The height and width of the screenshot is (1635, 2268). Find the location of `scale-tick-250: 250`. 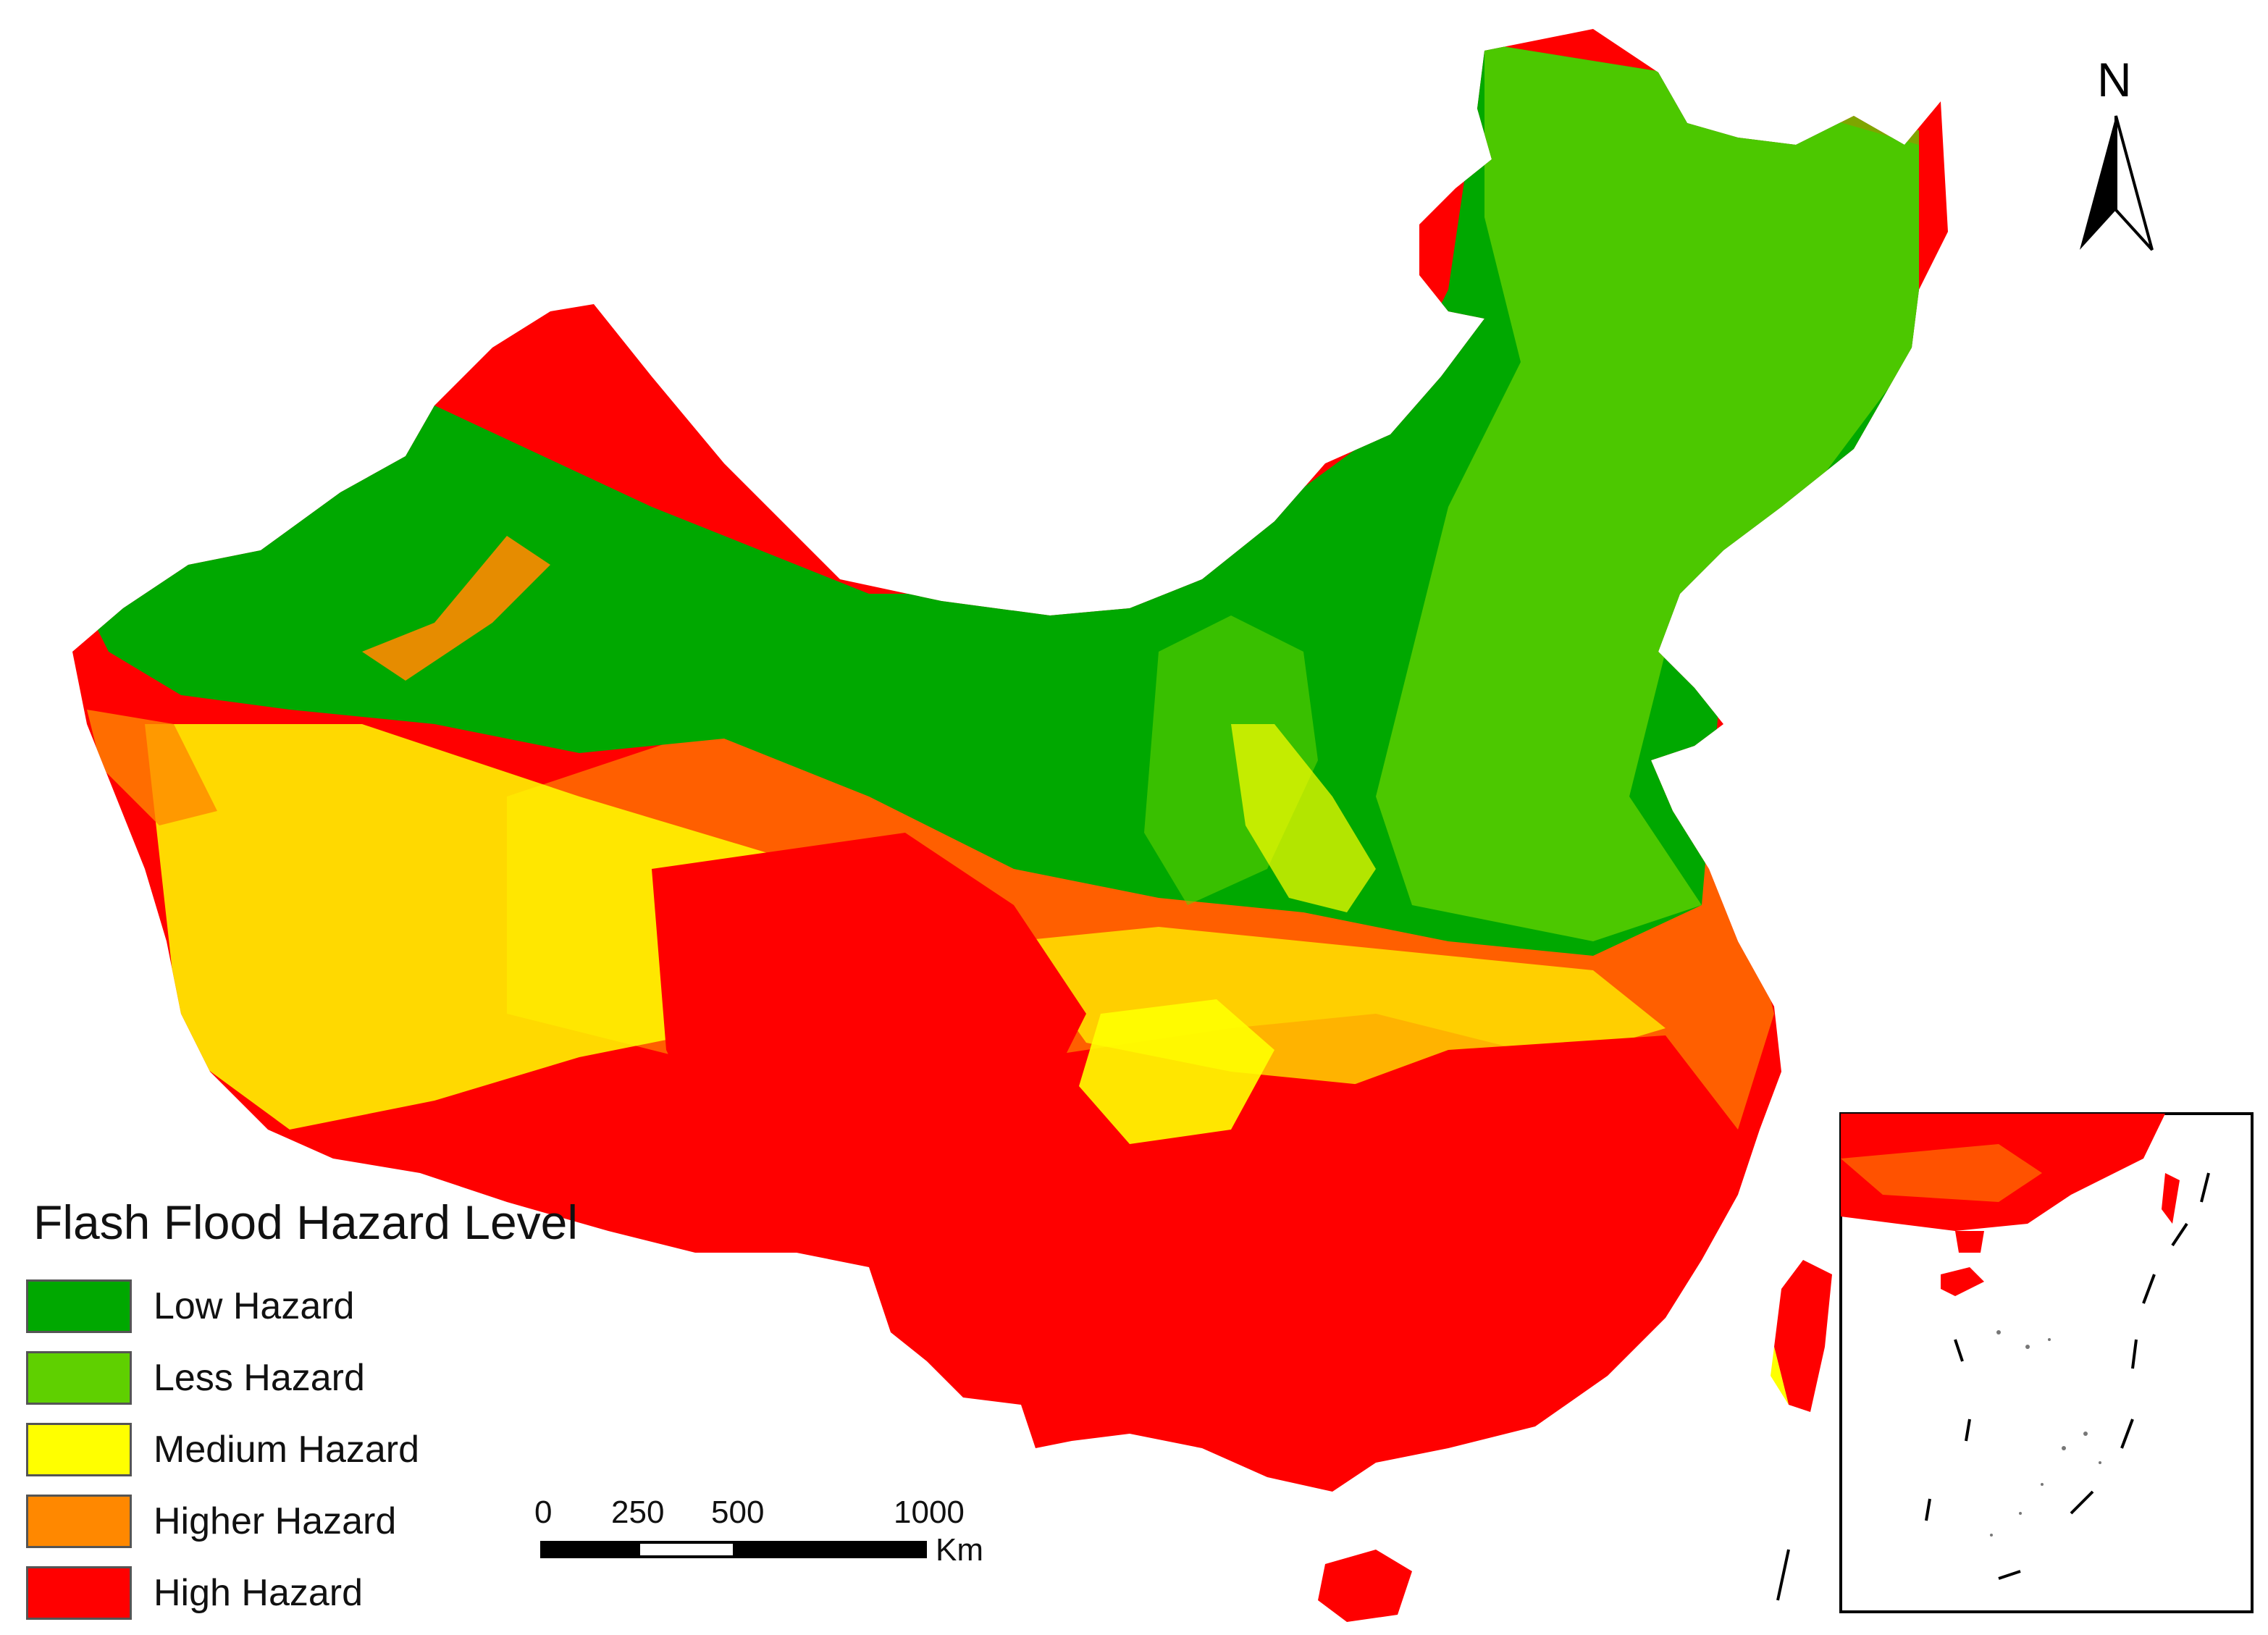

scale-tick-250: 250 is located at coordinates (638, 1512).